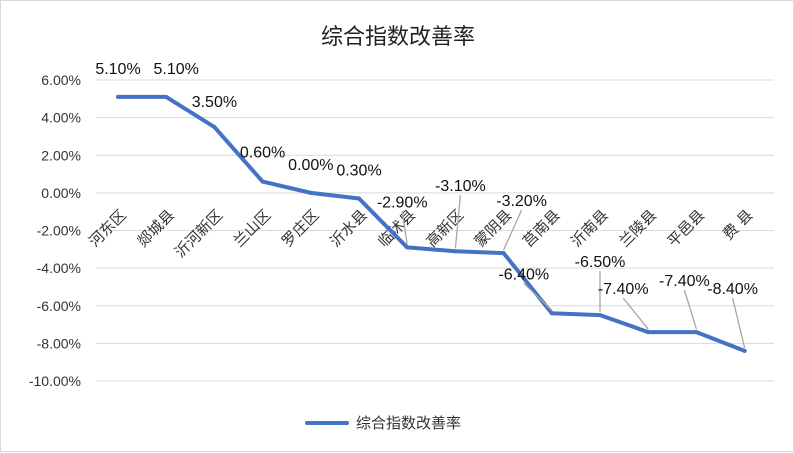  I want to click on y-tick-label: -4.00%, so click(59, 268).